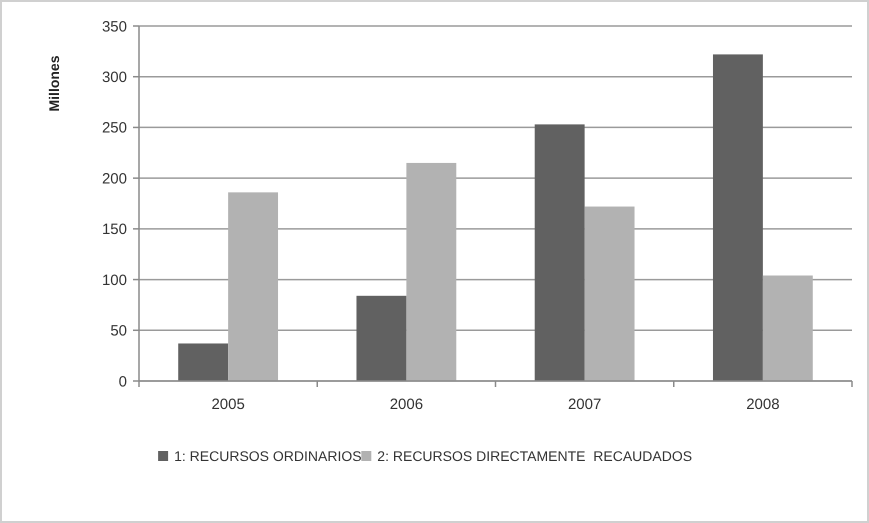 This screenshot has height=523, width=869. What do you see at coordinates (114, 229) in the screenshot?
I see `y-tick-label: 150` at bounding box center [114, 229].